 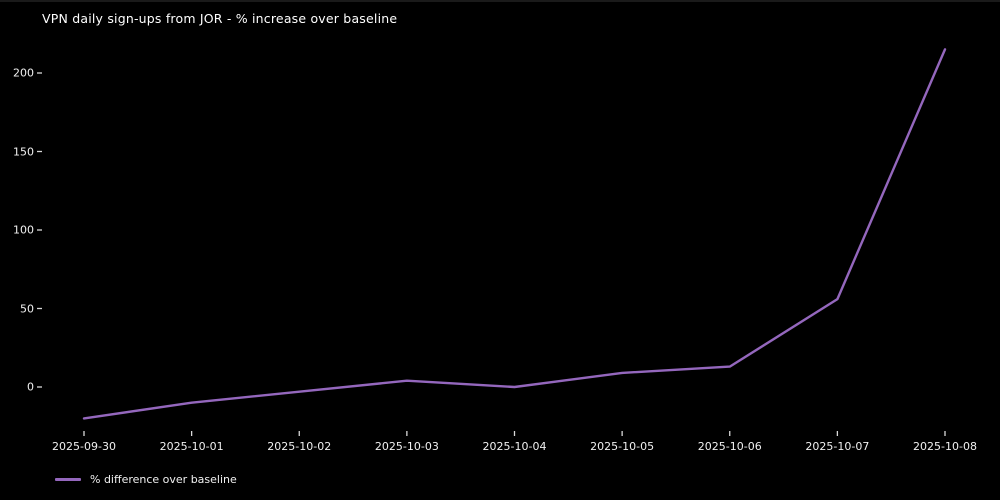 What do you see at coordinates (163, 479) in the screenshot?
I see `legend-label: % difference over baseline` at bounding box center [163, 479].